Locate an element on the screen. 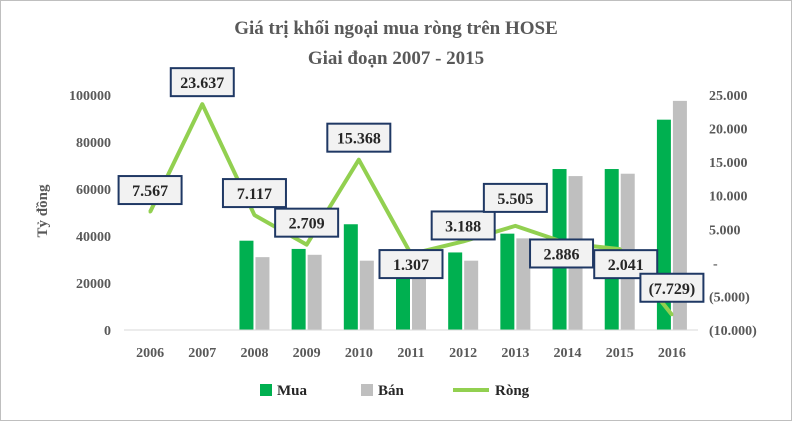 This screenshot has width=792, height=421. x-tick-label: 2008 is located at coordinates (254, 353).